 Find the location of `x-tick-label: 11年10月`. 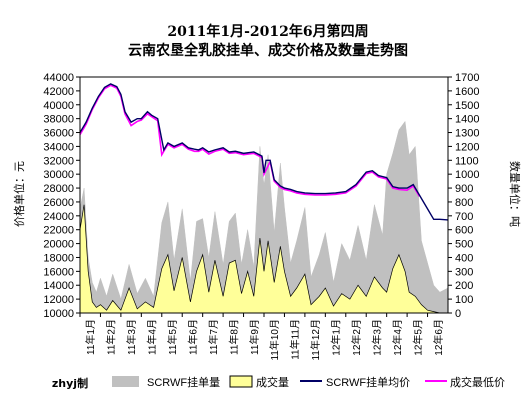

x-tick-label: 11年10月 is located at coordinates (274, 340).